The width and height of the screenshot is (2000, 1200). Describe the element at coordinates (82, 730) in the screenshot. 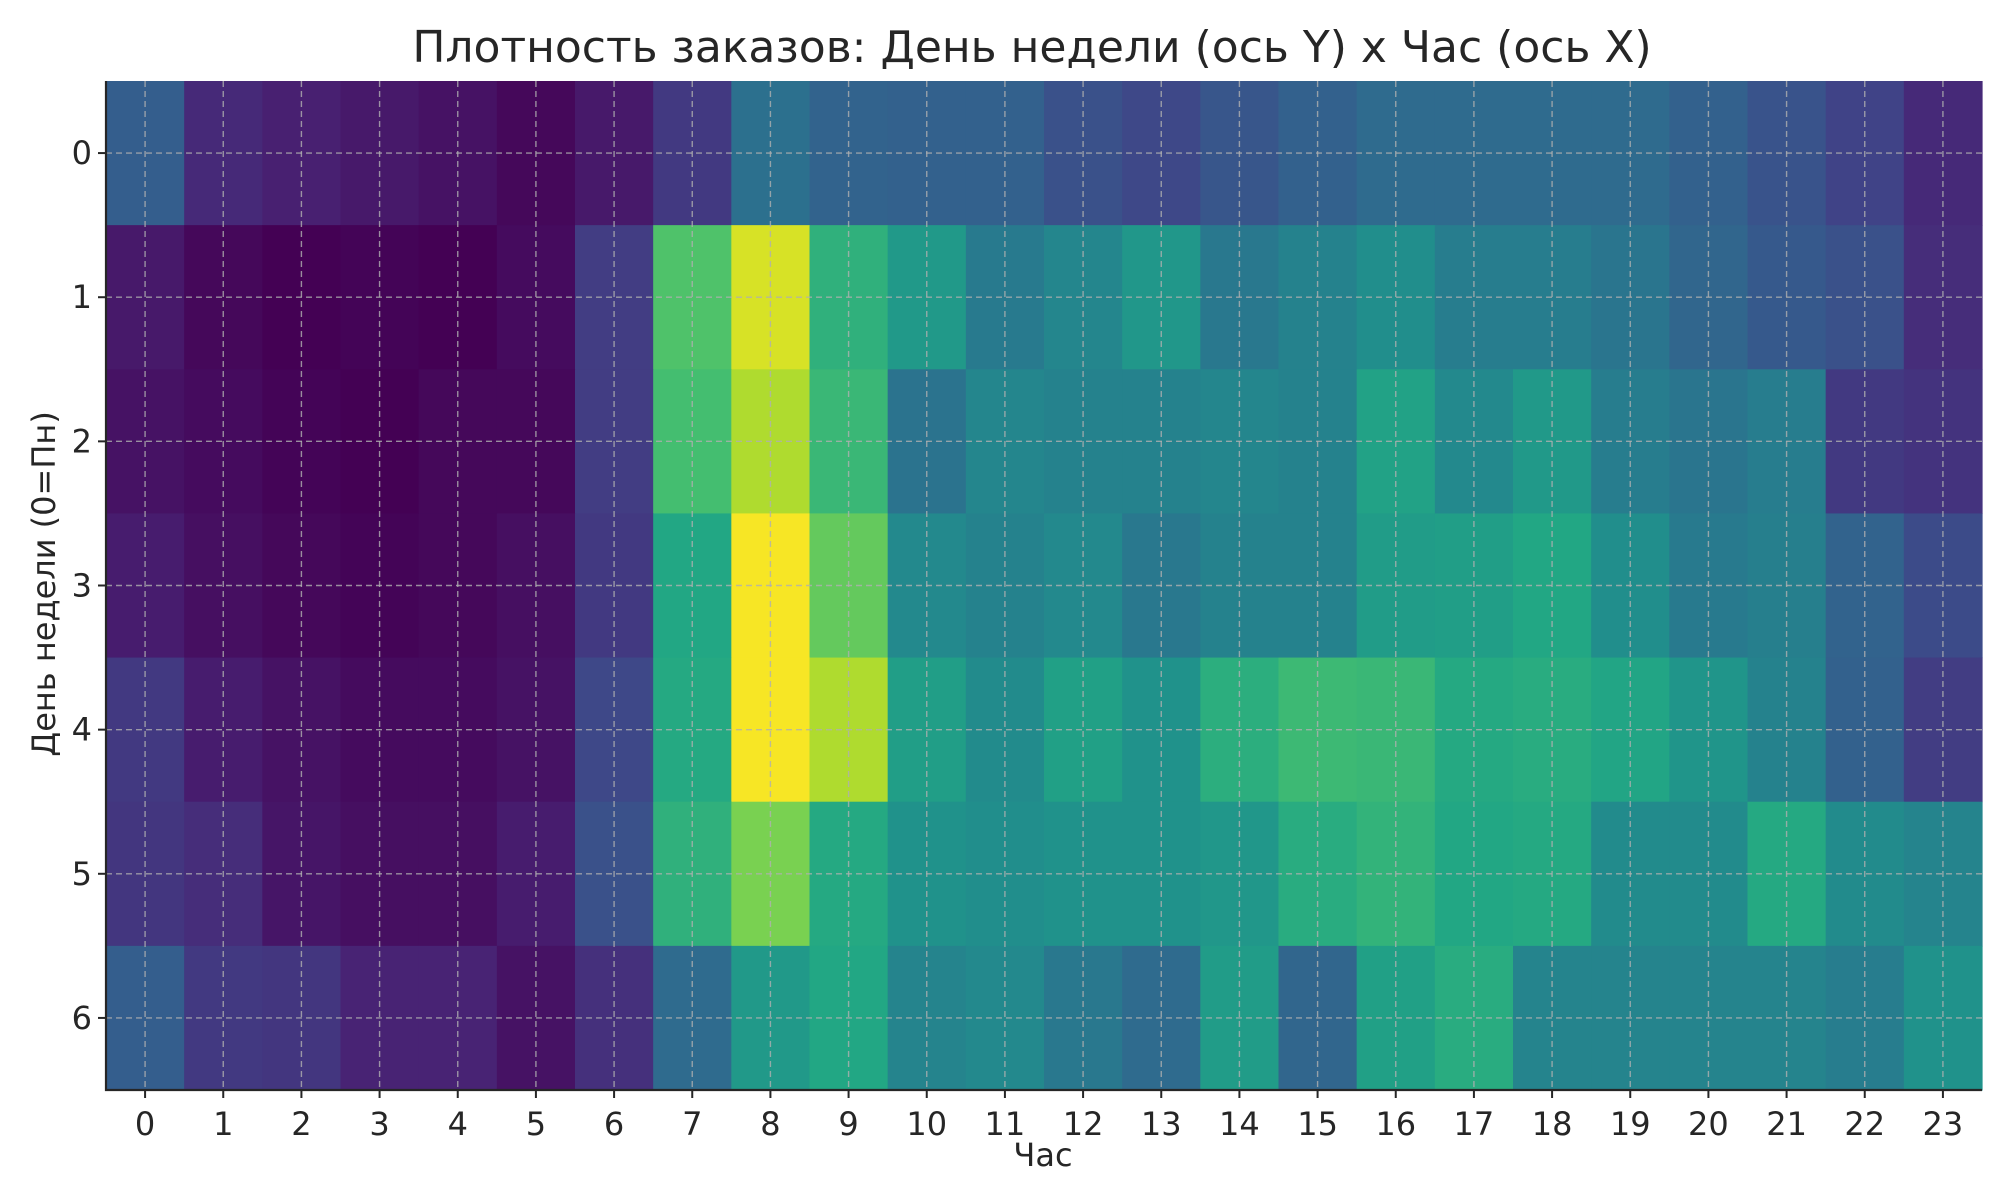

I see `y-tick-label: 4` at that location.